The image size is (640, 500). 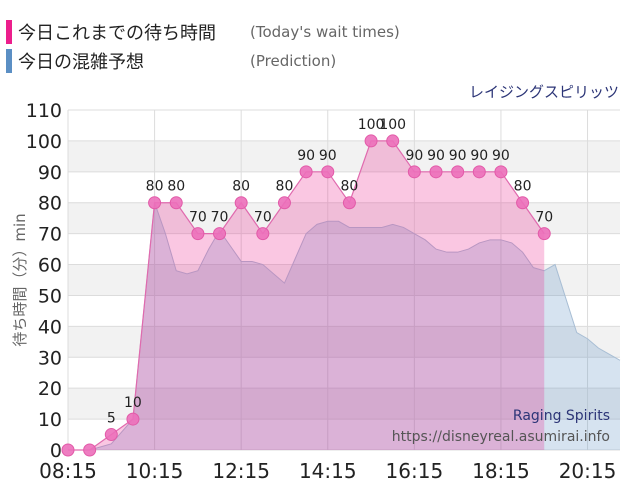 I want to click on attraction-name: レイジングスピリッツ, so click(x=544, y=92).